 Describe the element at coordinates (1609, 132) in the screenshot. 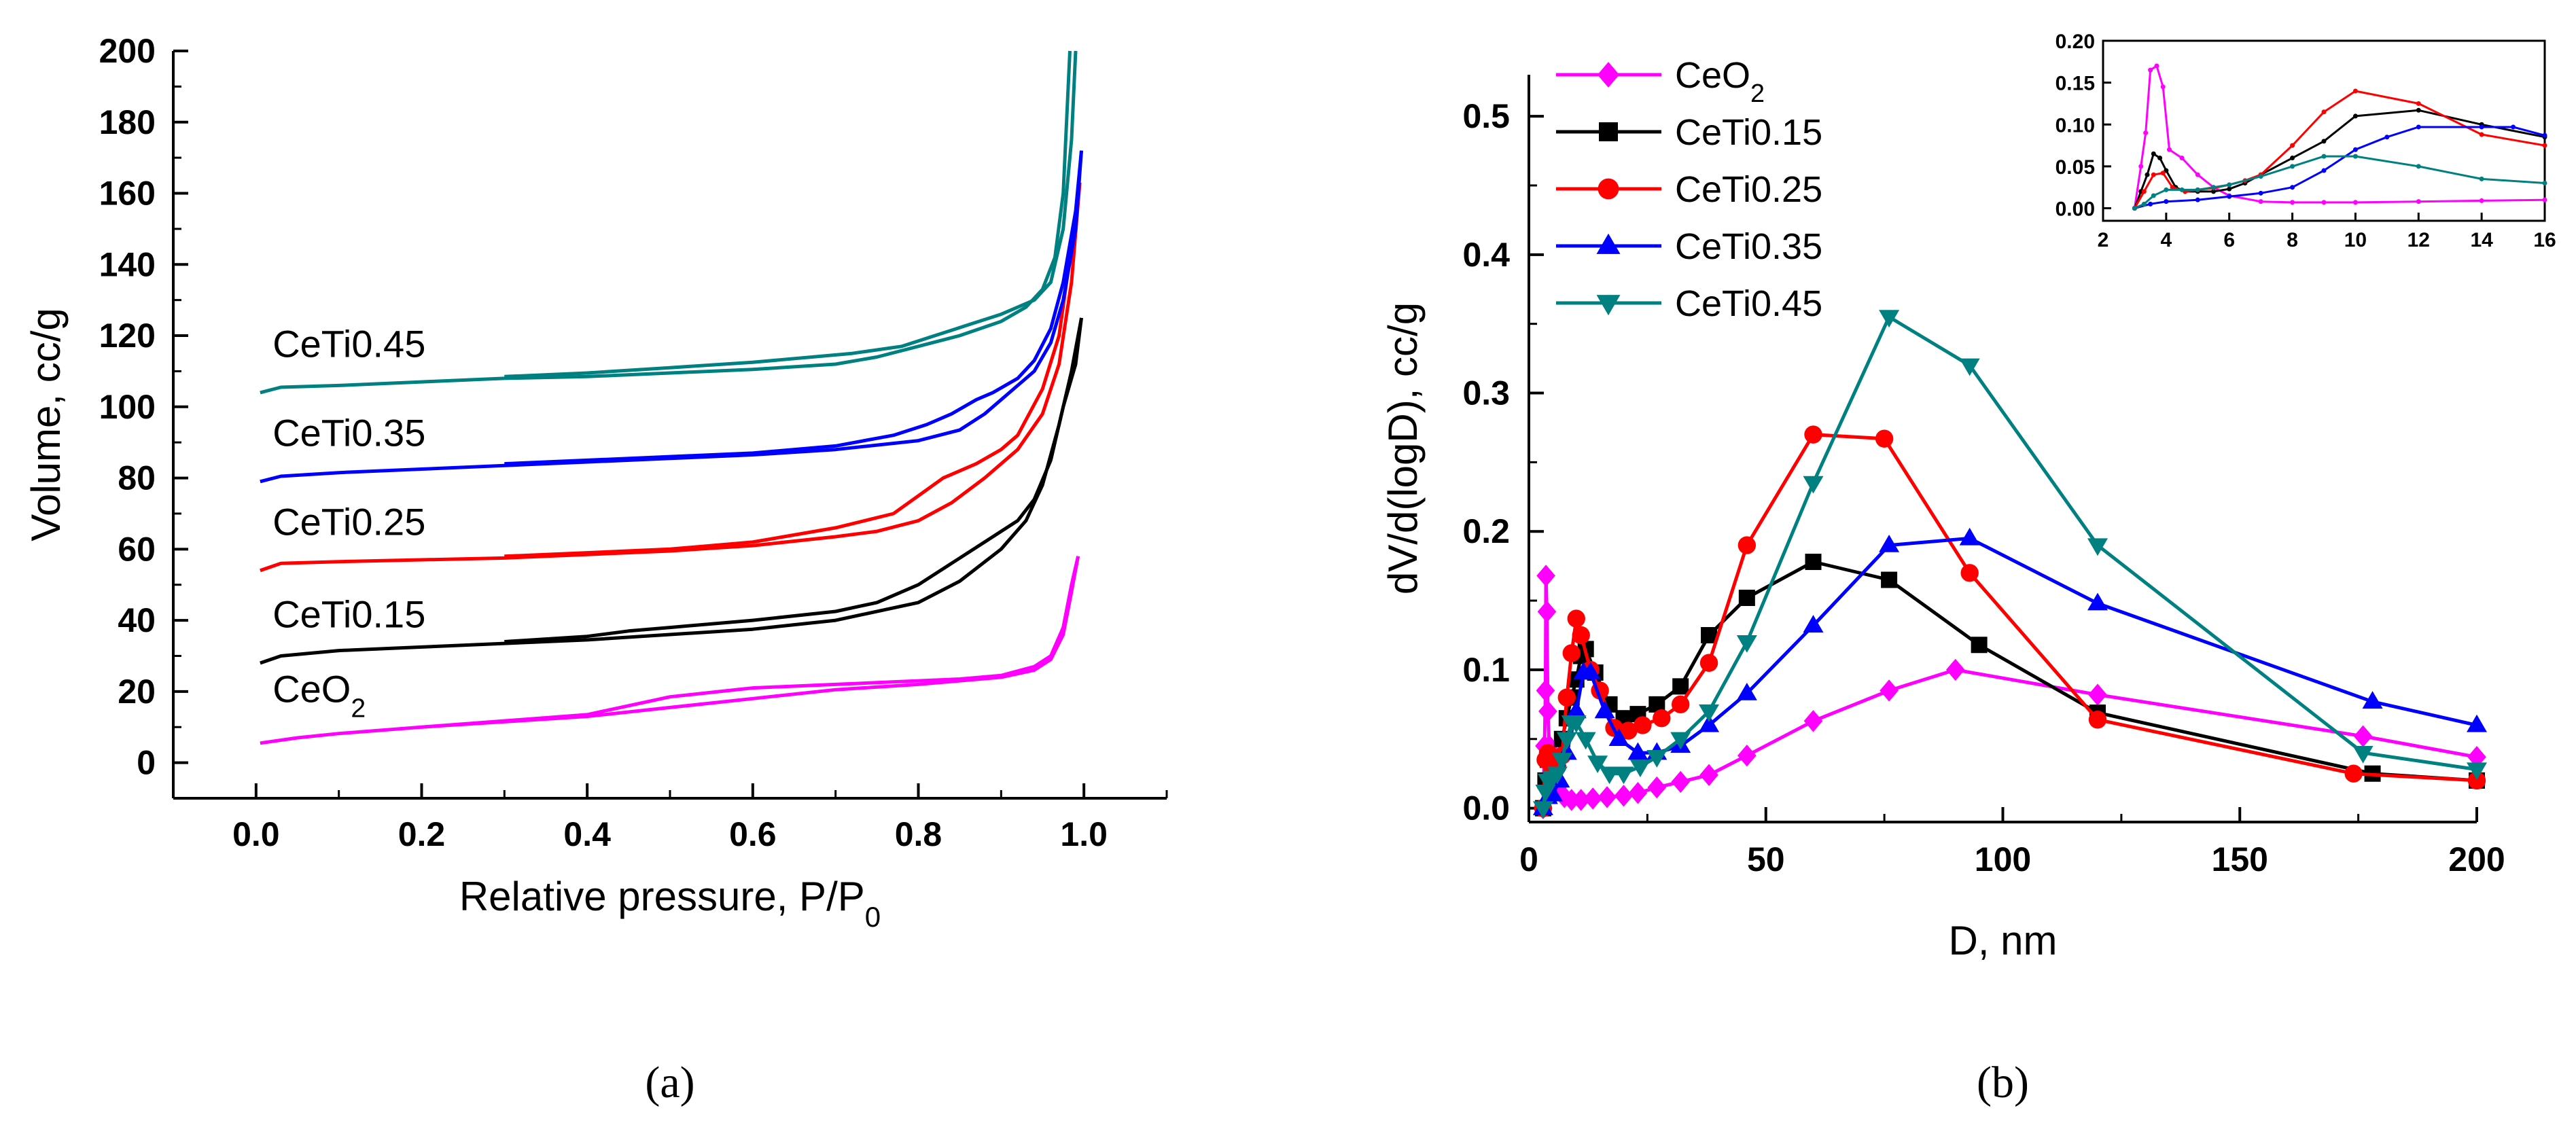

I see `legend-marker-CeTi0.15` at that location.